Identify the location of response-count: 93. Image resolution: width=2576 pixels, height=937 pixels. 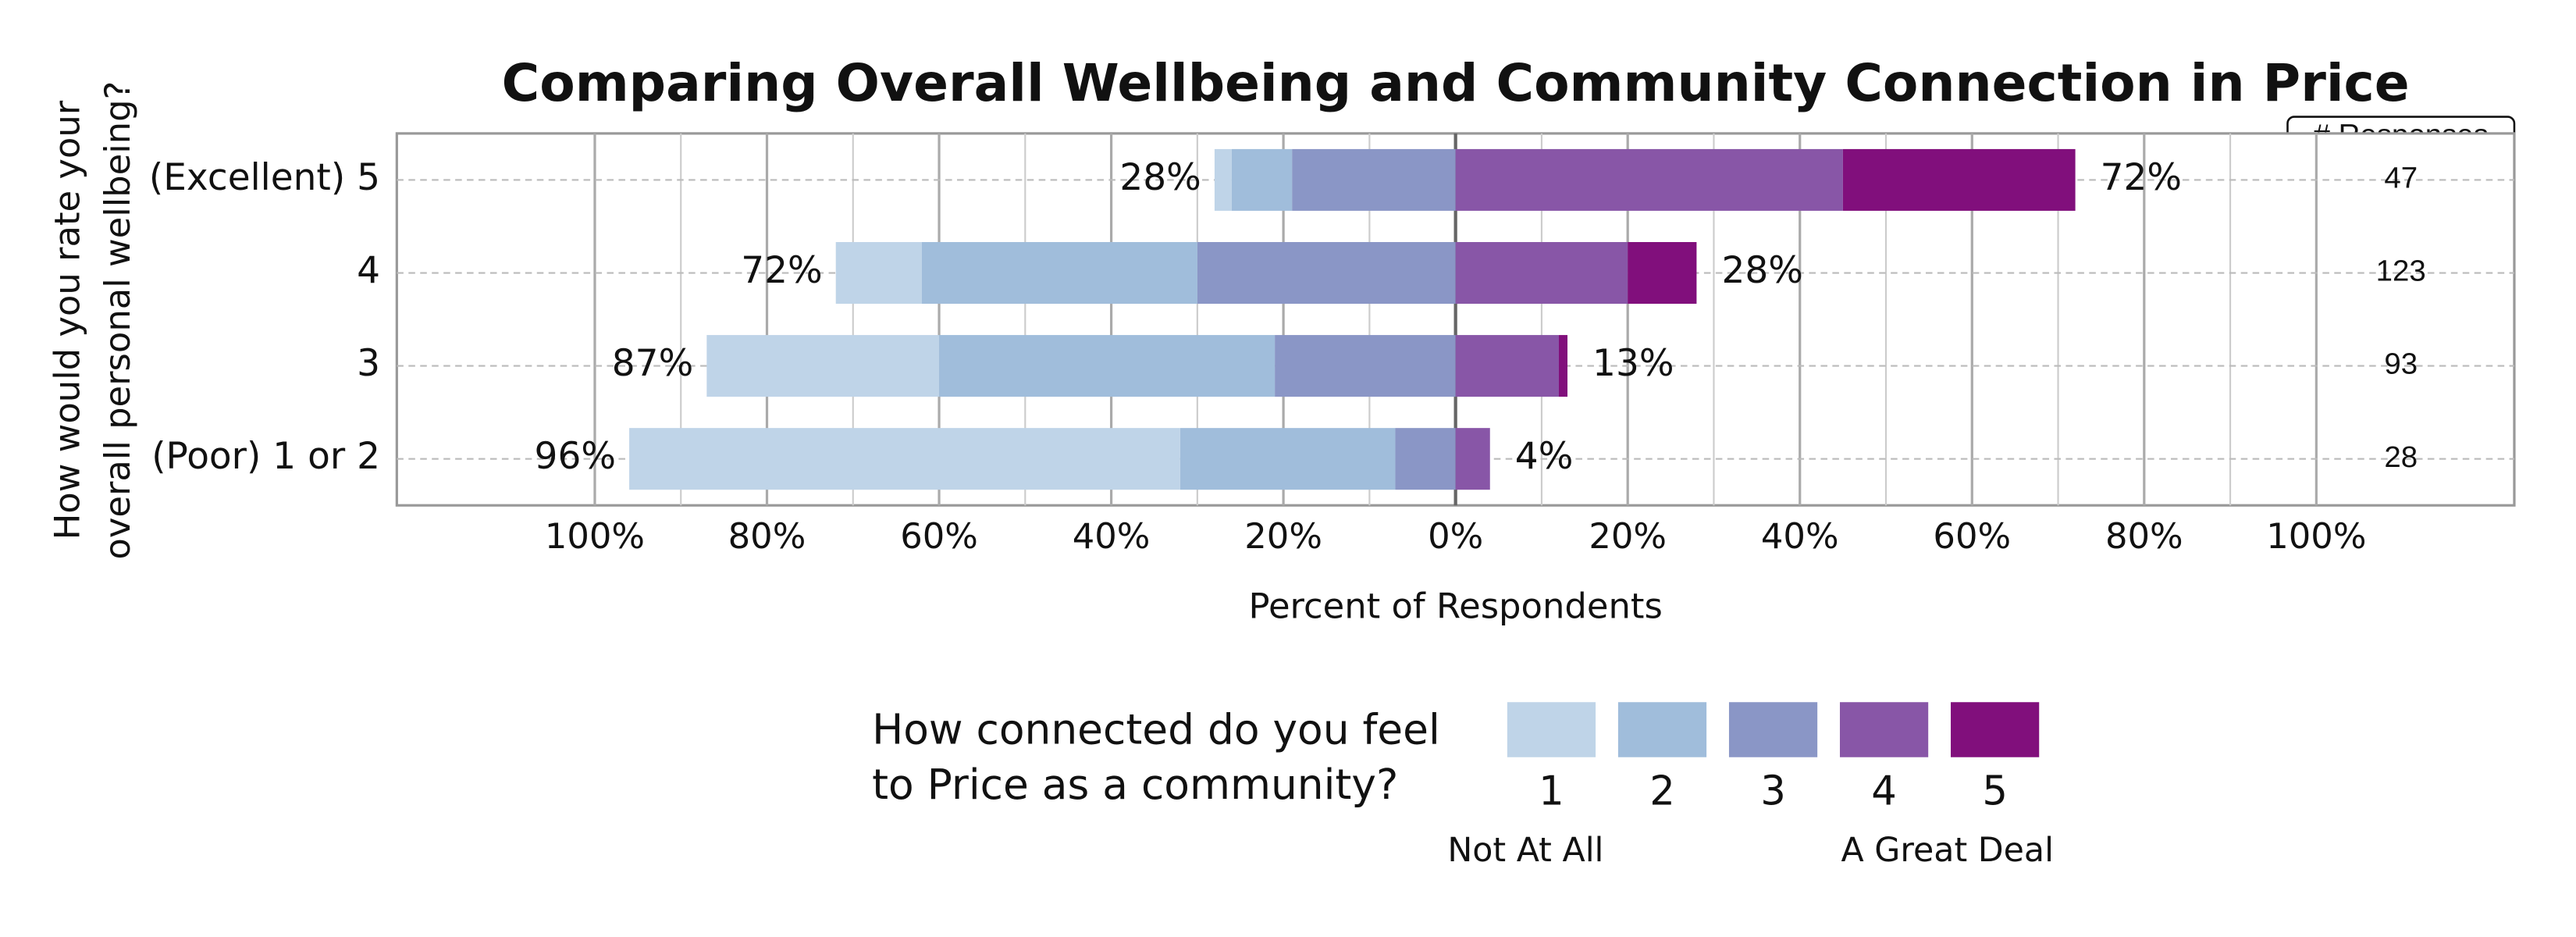
(2401, 364).